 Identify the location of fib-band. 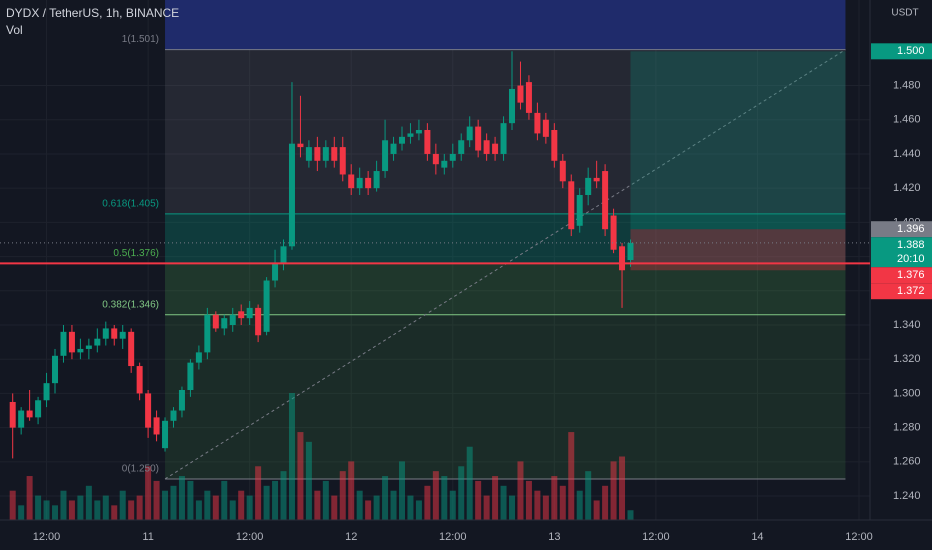
(505, 289).